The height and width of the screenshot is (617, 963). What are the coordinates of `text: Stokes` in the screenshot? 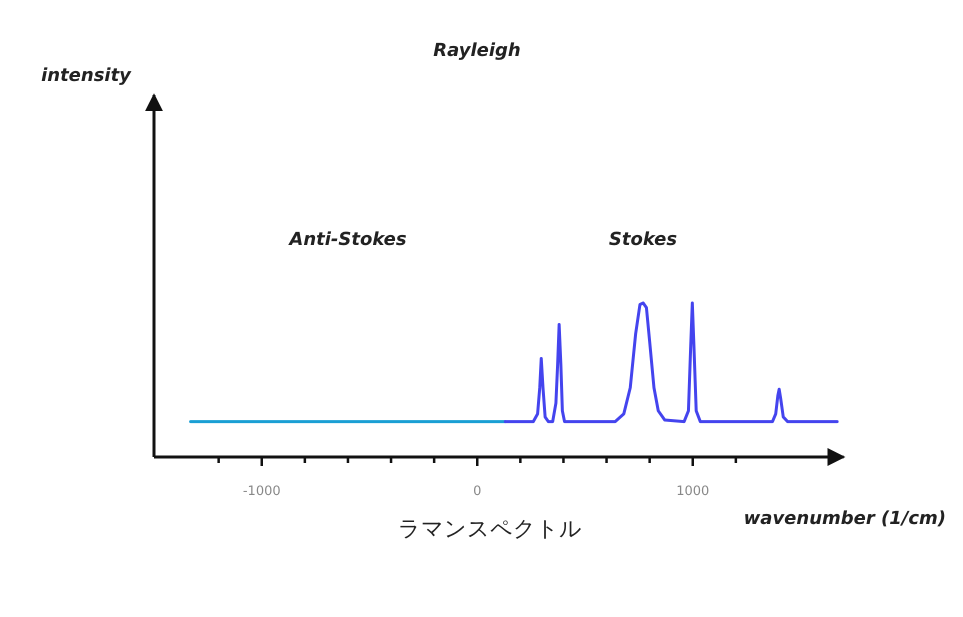 It's located at (643, 239).